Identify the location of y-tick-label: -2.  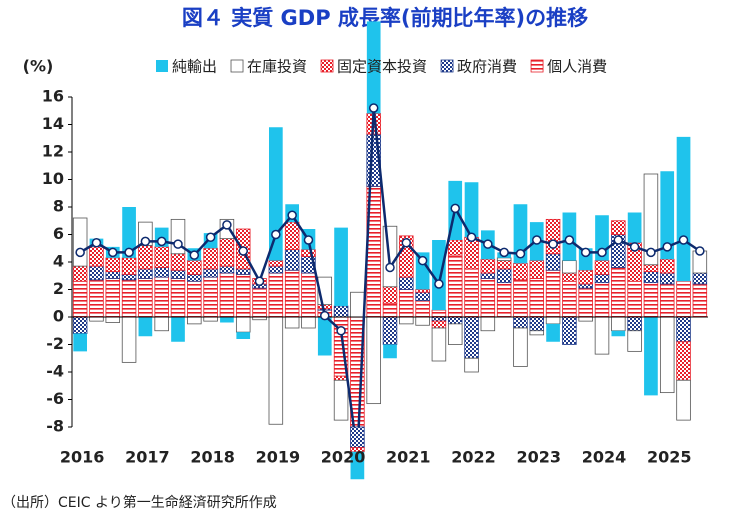
(55, 343).